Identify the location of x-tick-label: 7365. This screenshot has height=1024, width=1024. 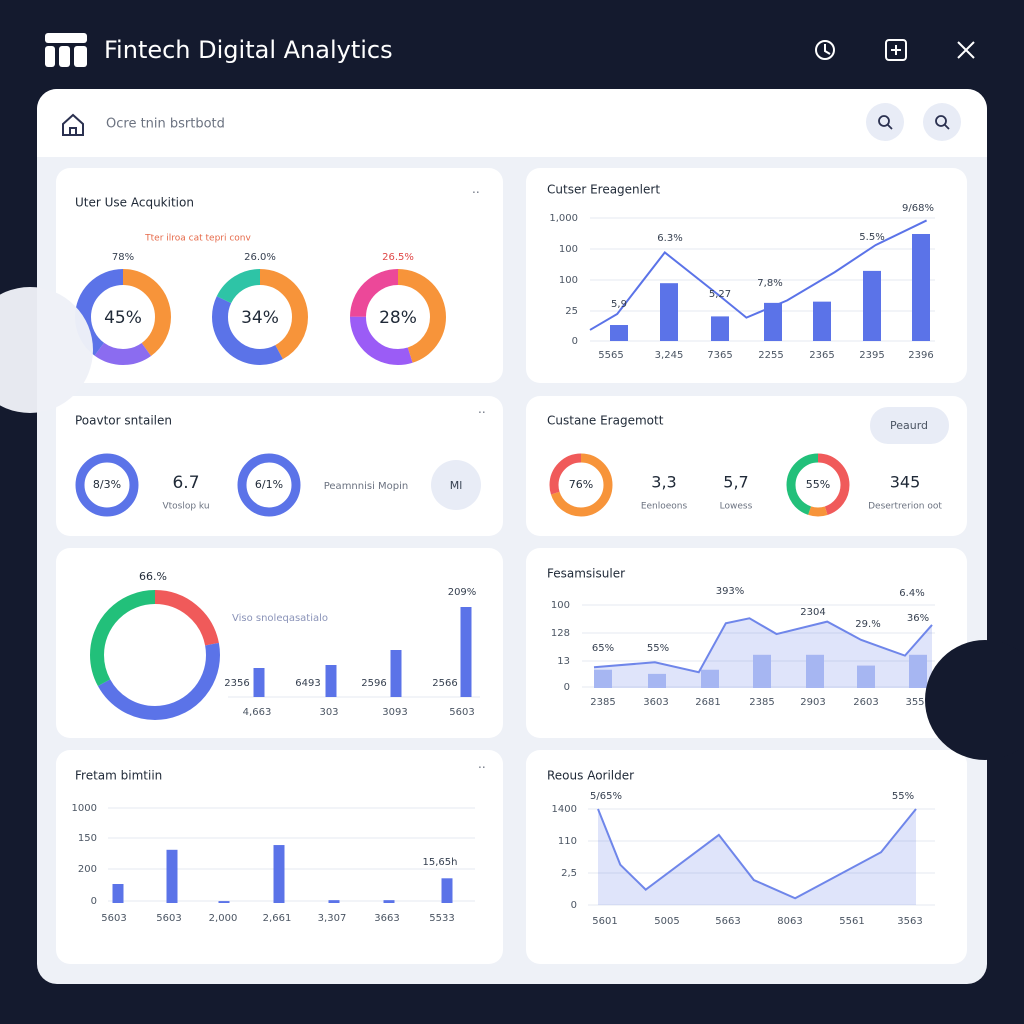
(719, 355).